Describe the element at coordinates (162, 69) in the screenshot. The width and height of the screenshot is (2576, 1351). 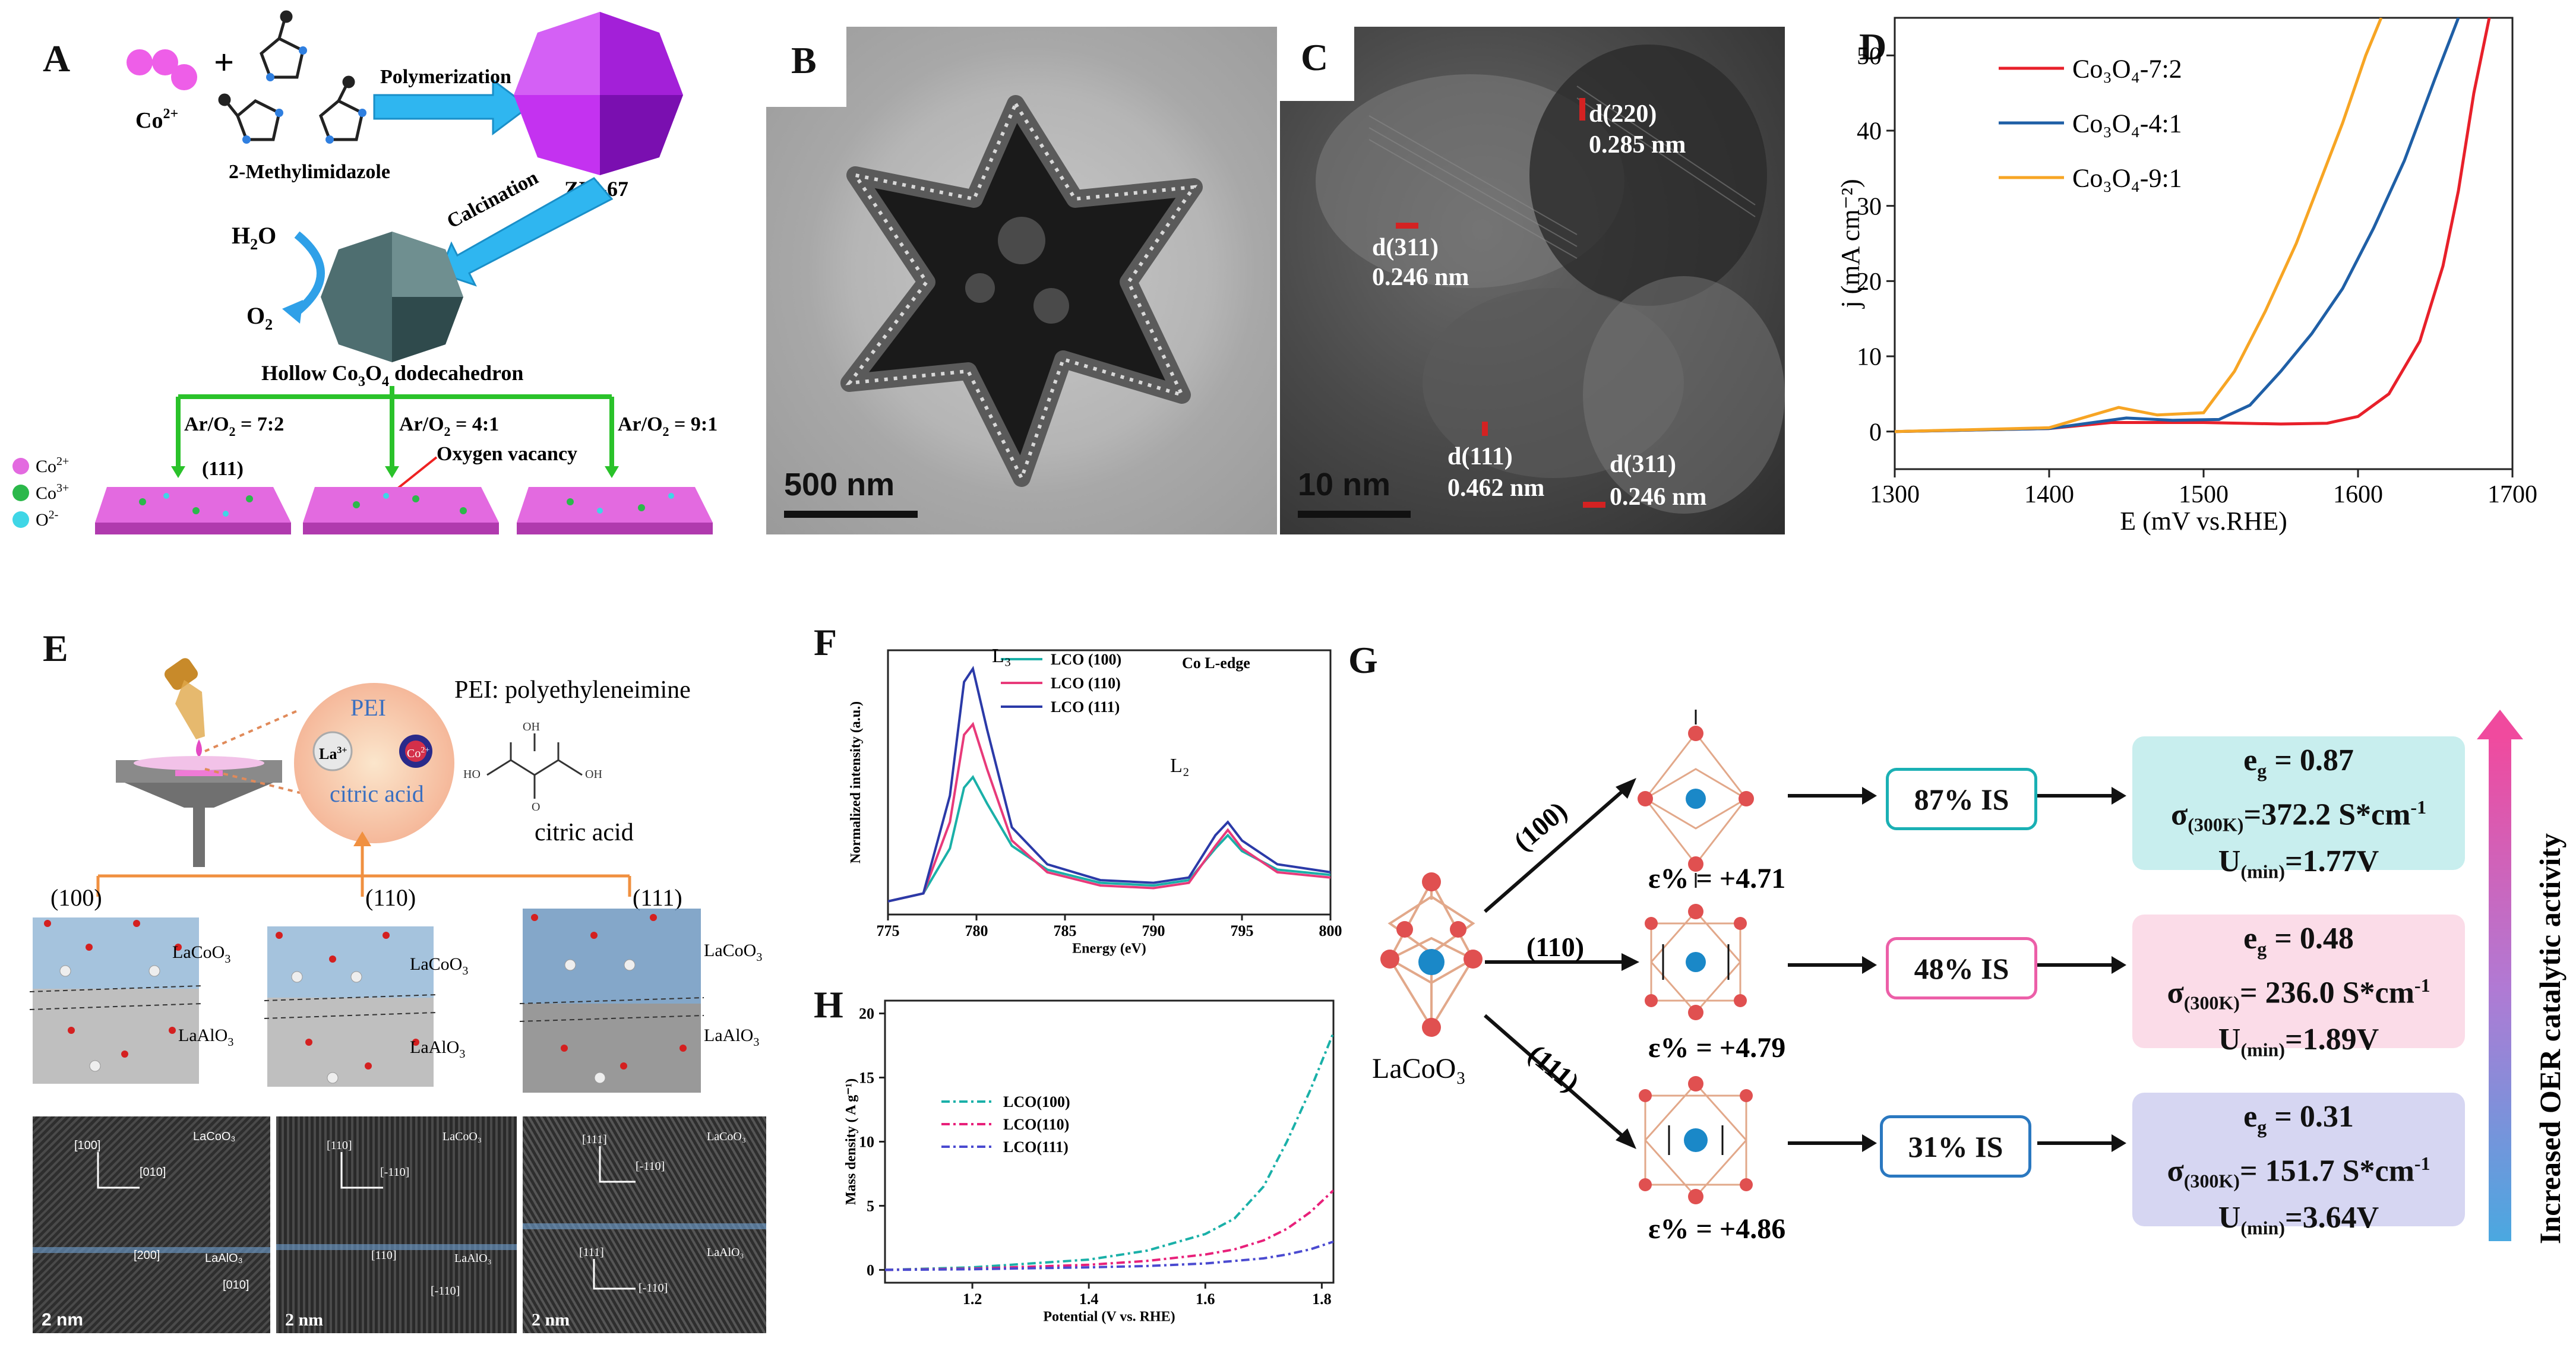
I see `co2-ions-icon` at that location.